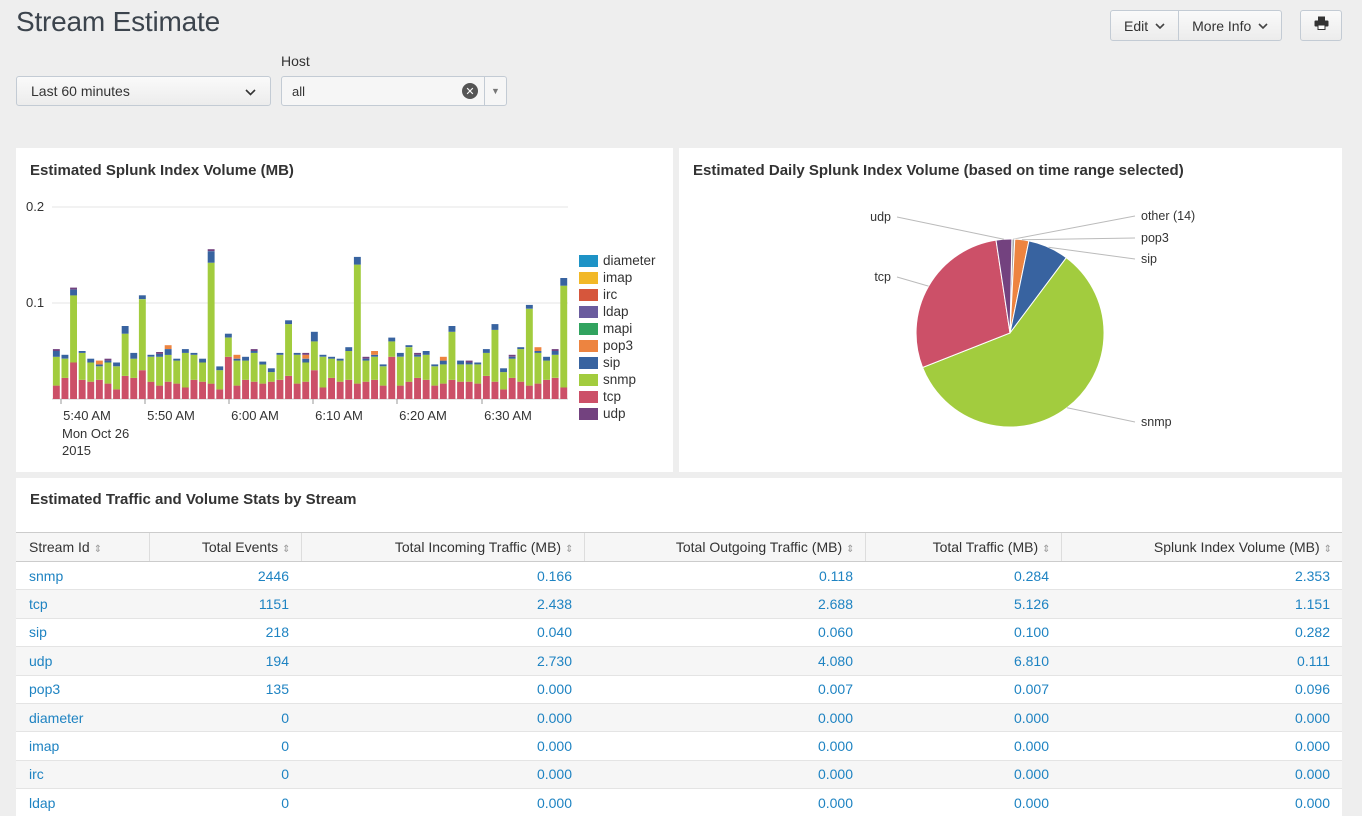  What do you see at coordinates (617, 294) in the screenshot?
I see `legend-item: irc` at bounding box center [617, 294].